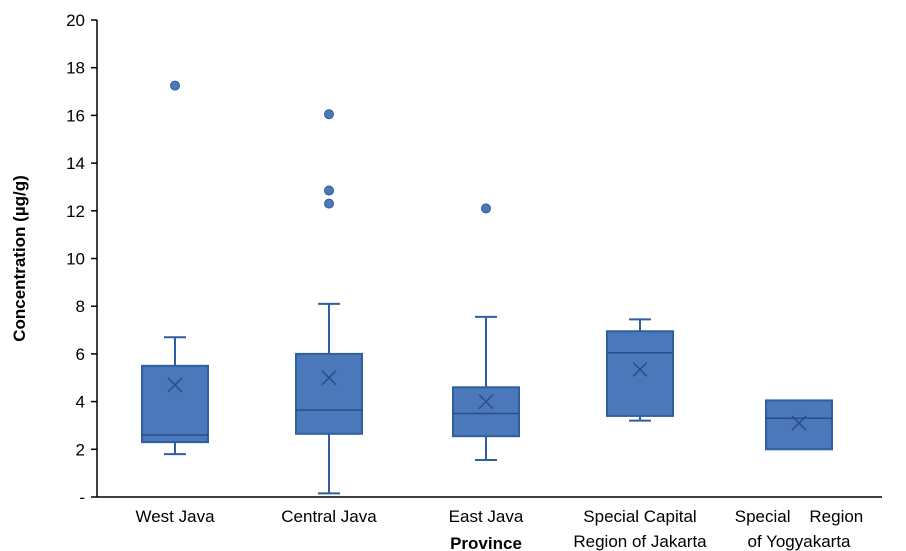 The image size is (906, 551). Describe the element at coordinates (175, 516) in the screenshot. I see `x-category-label: West Java` at that location.